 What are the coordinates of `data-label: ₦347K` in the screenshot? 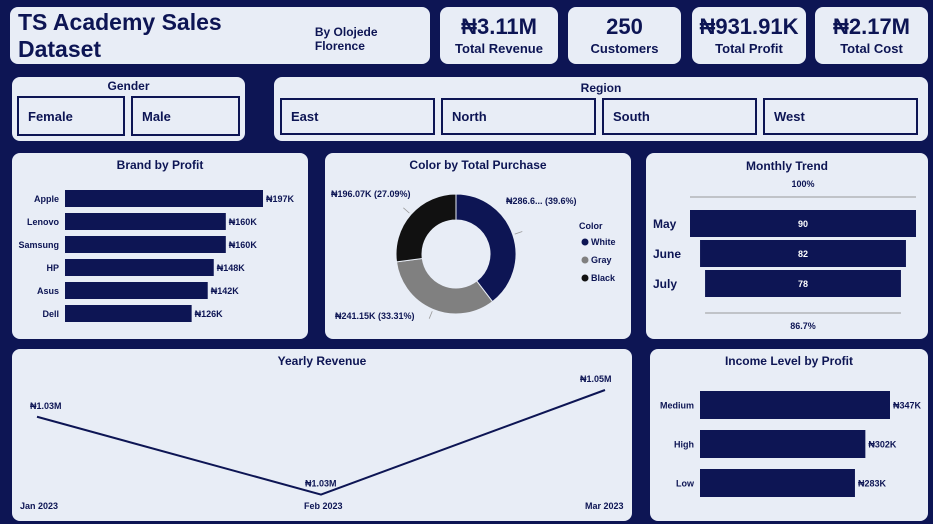 It's located at (907, 406).